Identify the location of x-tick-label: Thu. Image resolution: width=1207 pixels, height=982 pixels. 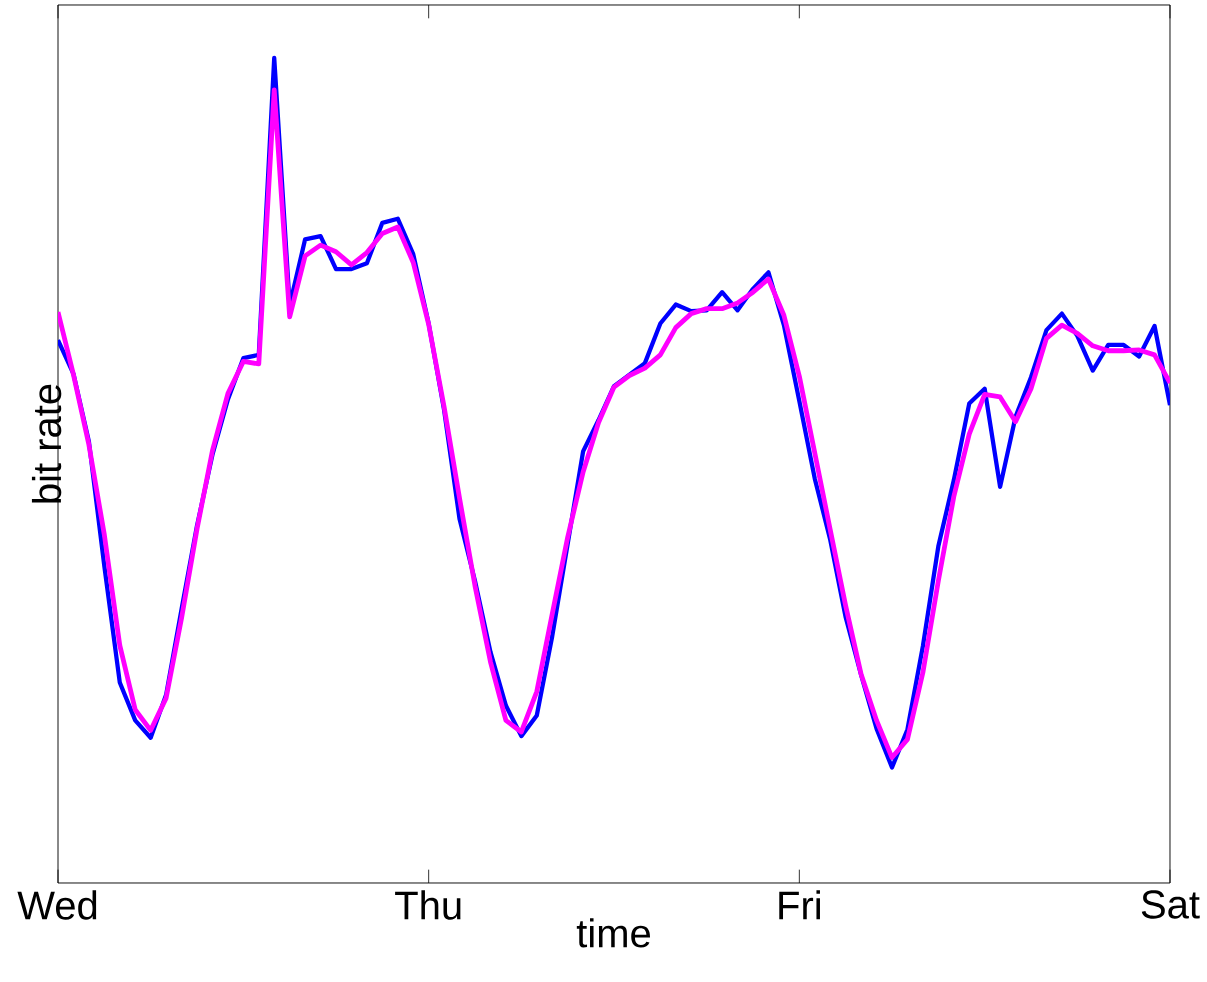
(428, 905).